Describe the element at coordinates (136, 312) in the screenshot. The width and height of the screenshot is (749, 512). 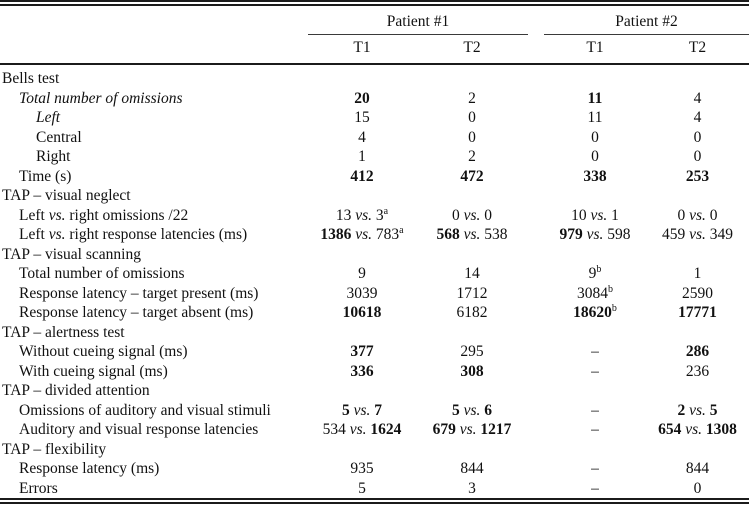
I see `row-label: Response latency – target absent (ms)` at that location.